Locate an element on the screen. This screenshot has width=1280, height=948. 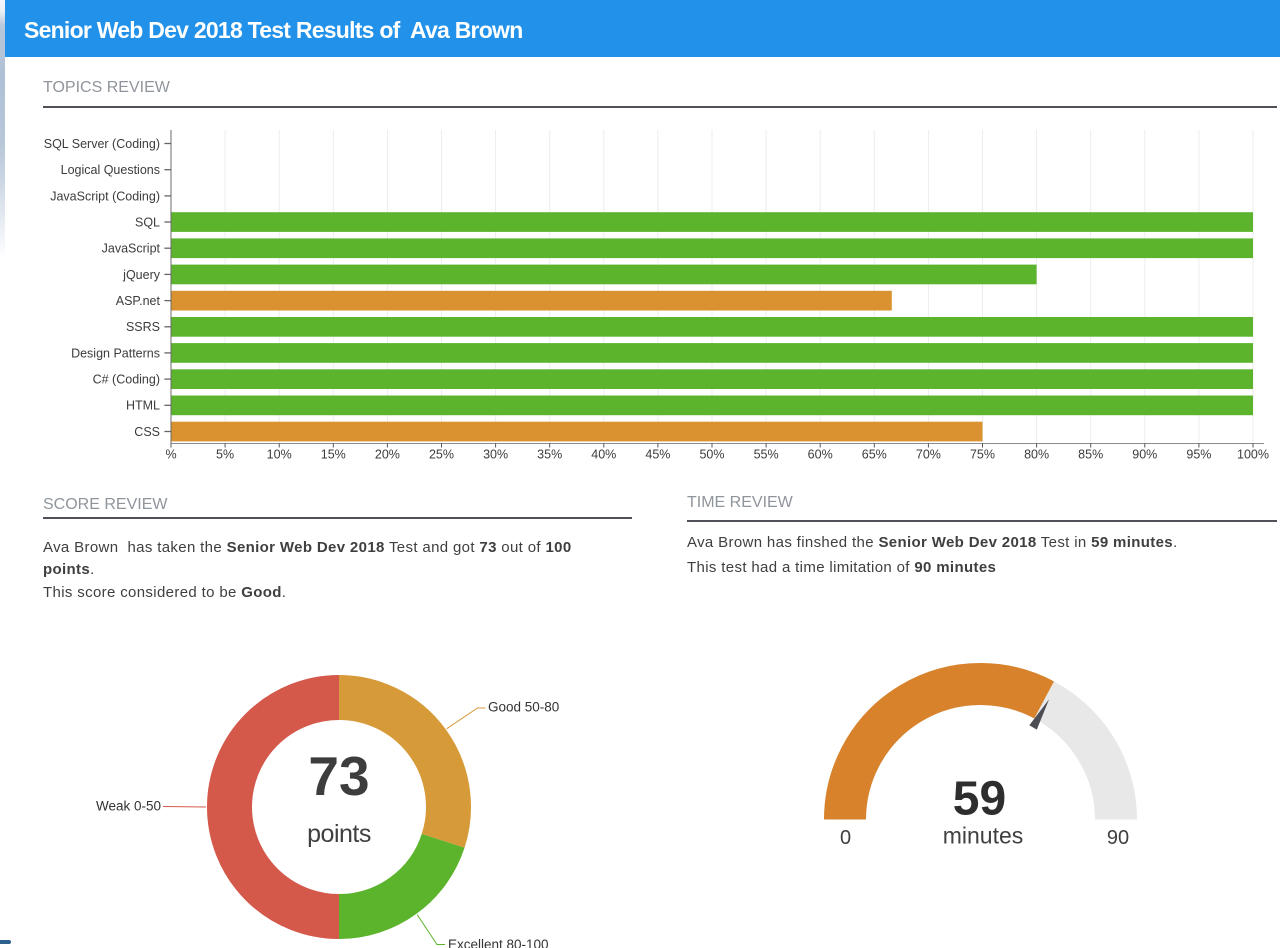
svg-text: 85% is located at coordinates (1090, 455).